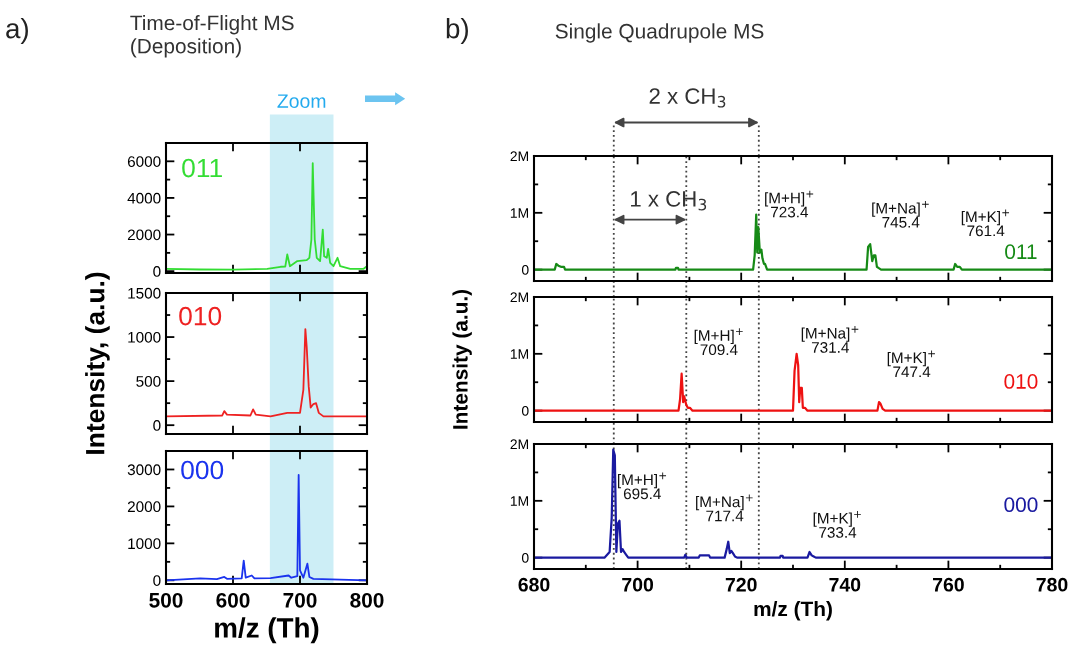 This screenshot has width=1070, height=650. What do you see at coordinates (144, 293) in the screenshot?
I see `y-tick-label: 1500` at bounding box center [144, 293].